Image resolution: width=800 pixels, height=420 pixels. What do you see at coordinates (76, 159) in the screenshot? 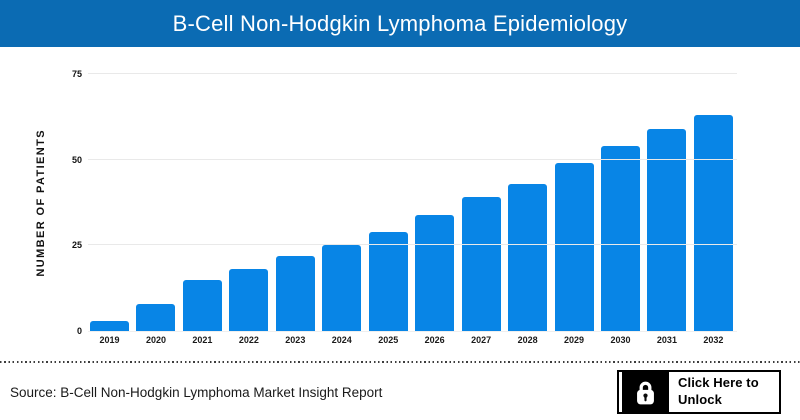
I see `y-tick-label-50: 50` at bounding box center [76, 159].